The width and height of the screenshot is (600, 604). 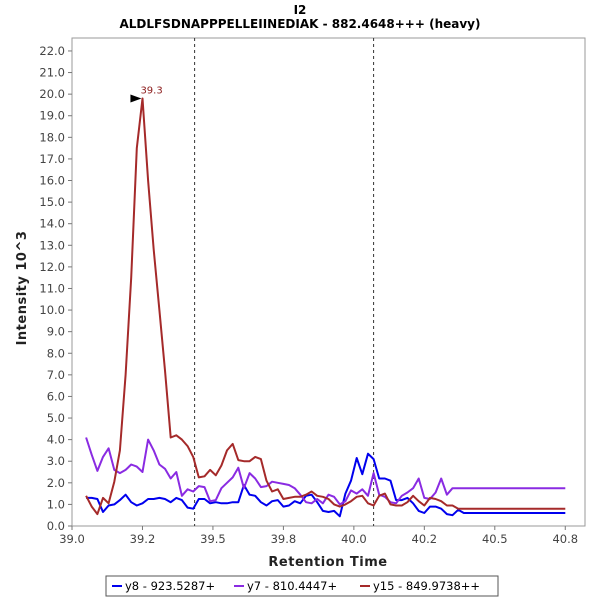 I want to click on x-tick-label: 39.0, so click(x=72, y=539).